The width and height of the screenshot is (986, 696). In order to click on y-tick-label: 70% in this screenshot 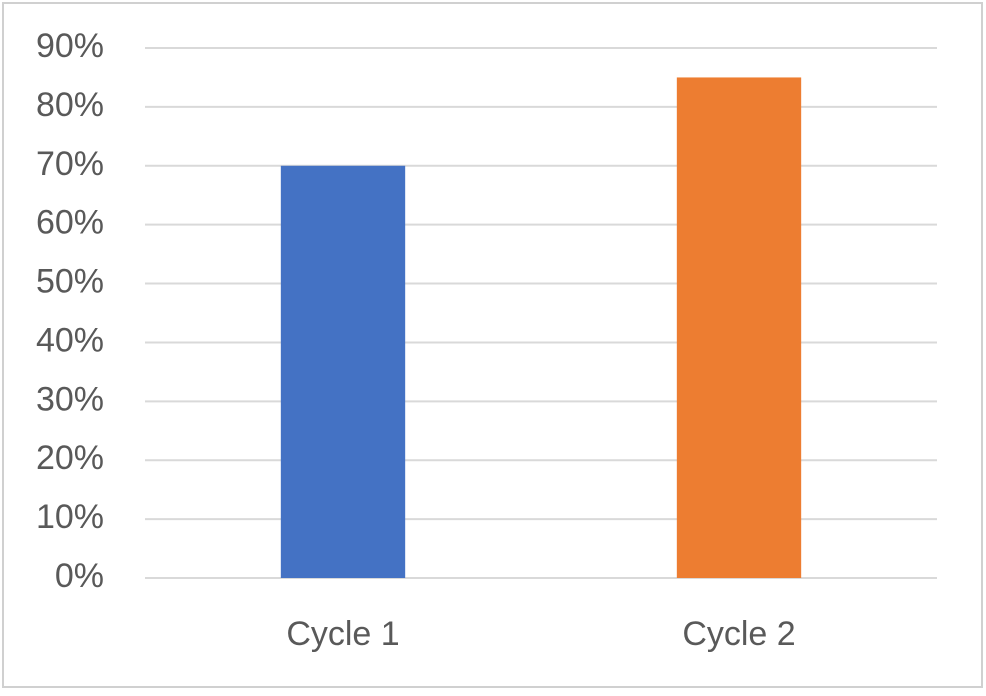, I will do `click(70, 164)`.